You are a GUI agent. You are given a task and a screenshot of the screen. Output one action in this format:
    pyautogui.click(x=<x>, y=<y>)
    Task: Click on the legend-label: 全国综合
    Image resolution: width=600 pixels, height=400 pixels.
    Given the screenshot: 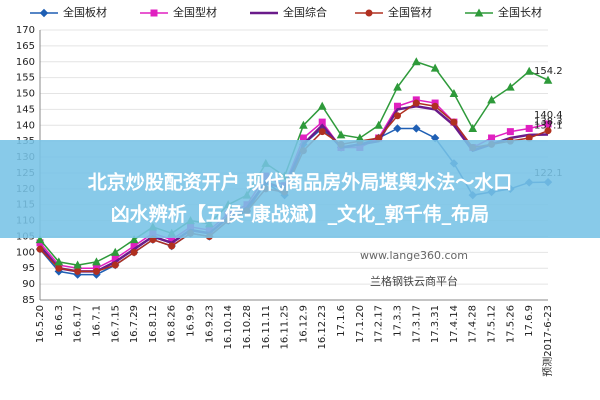 What is the action you would take?
    pyautogui.click(x=305, y=12)
    